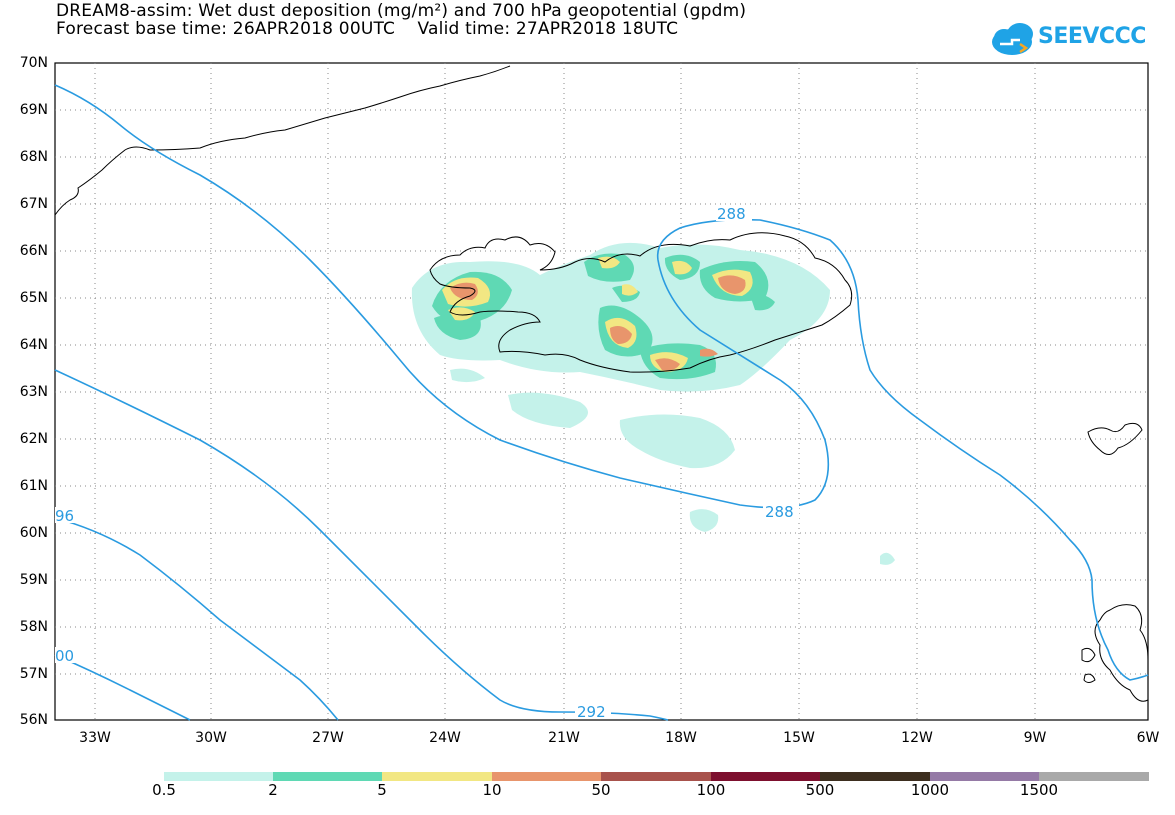  What do you see at coordinates (33, 345) in the screenshot?
I see `lat-label: 64N` at bounding box center [33, 345].